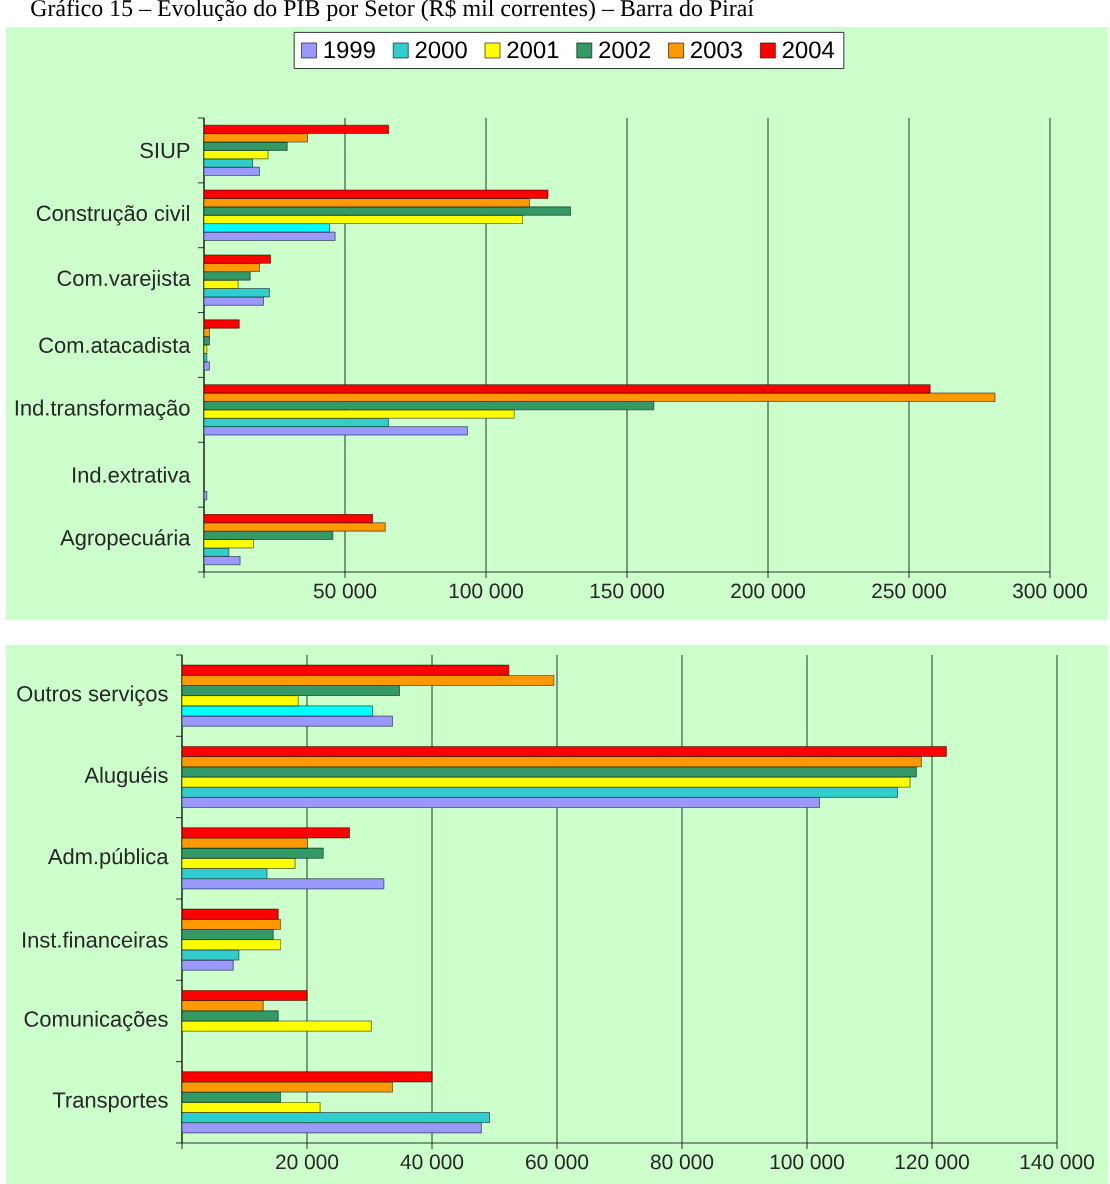 The image size is (1110, 1184). I want to click on x-tick-label: 50 000, so click(345, 591).